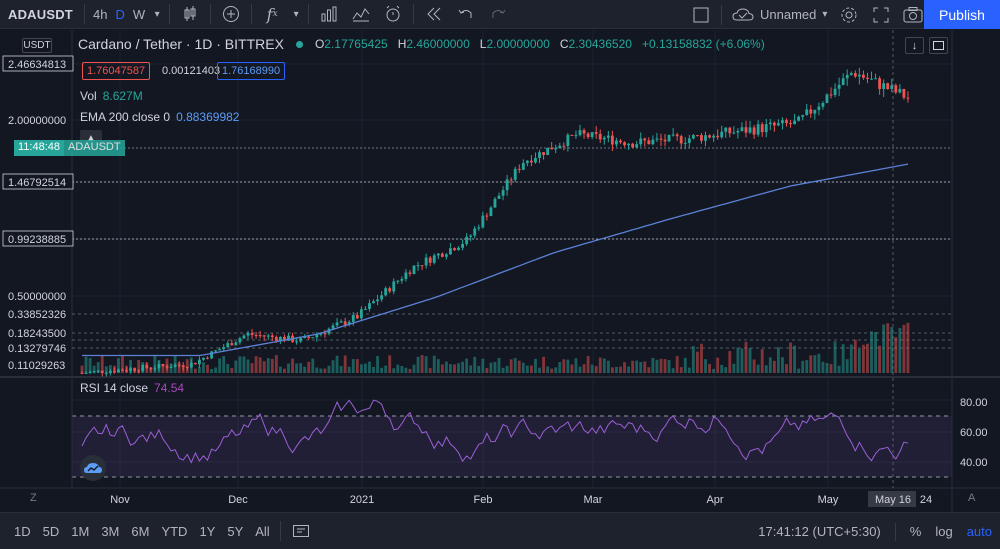  Describe the element at coordinates (51, 531) in the screenshot. I see `range-5d: 5D` at that location.